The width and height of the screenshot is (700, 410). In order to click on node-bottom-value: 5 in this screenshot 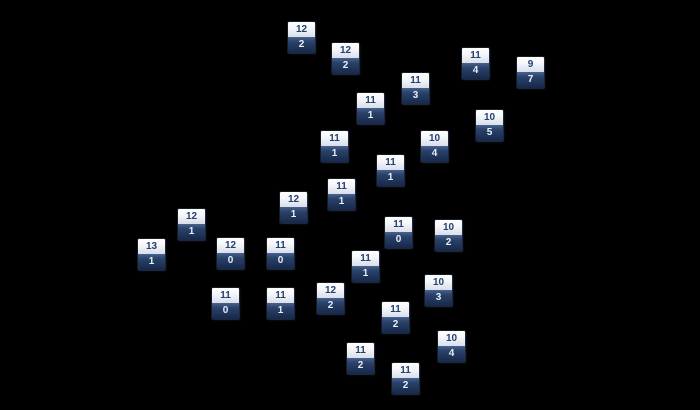, I will do `click(489, 133)`.